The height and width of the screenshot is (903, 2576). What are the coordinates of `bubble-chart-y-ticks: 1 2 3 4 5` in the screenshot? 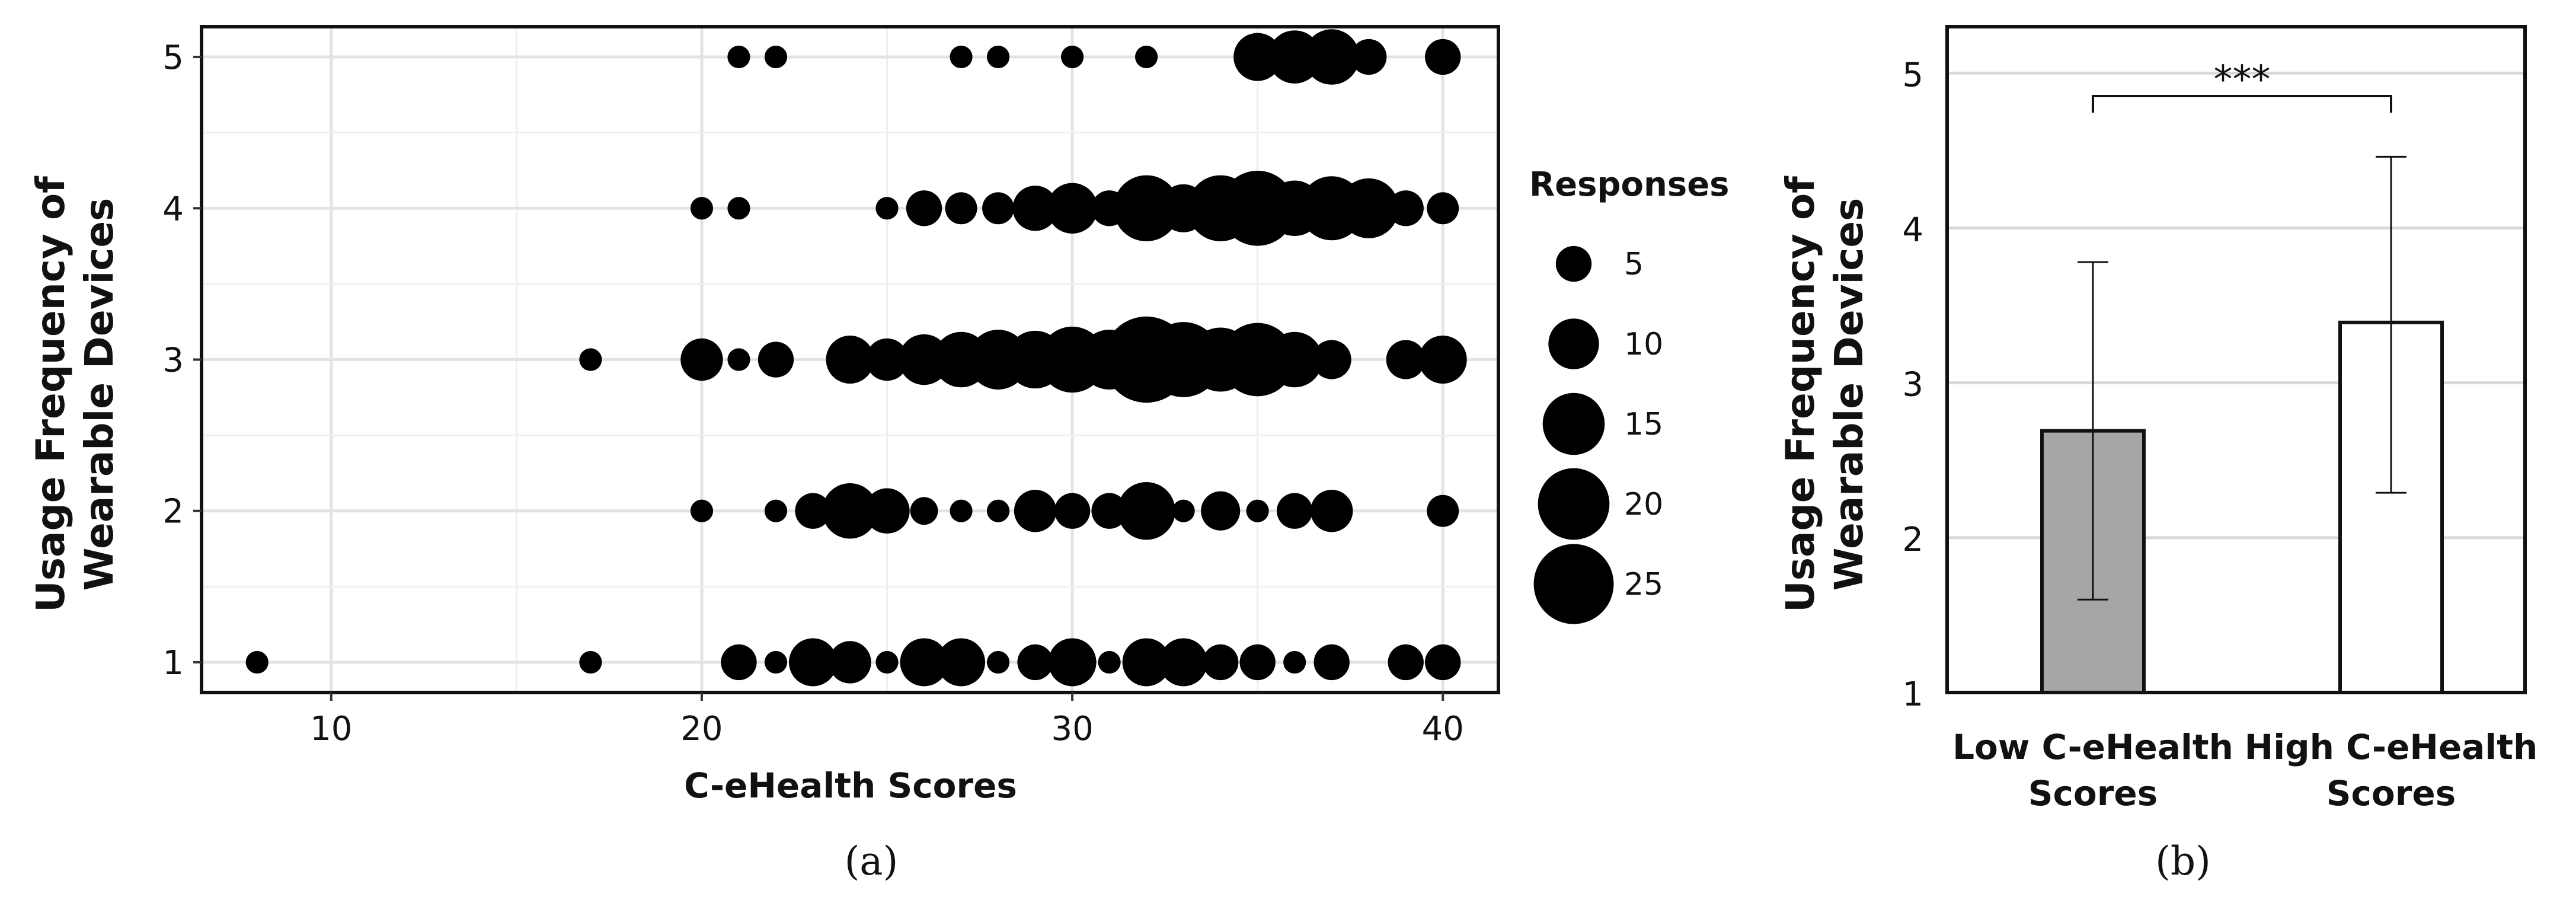 It's located at (182, 360).